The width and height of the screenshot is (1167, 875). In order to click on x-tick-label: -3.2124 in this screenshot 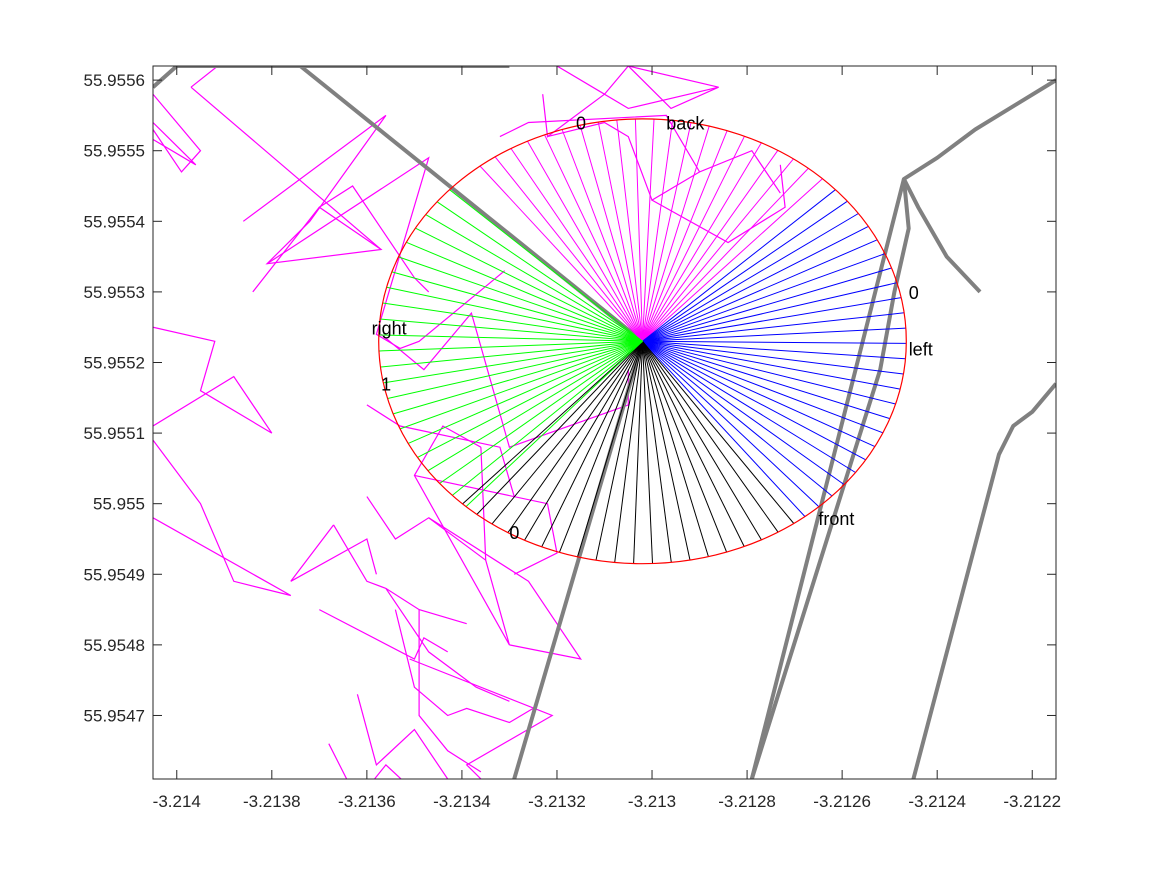, I will do `click(937, 801)`.